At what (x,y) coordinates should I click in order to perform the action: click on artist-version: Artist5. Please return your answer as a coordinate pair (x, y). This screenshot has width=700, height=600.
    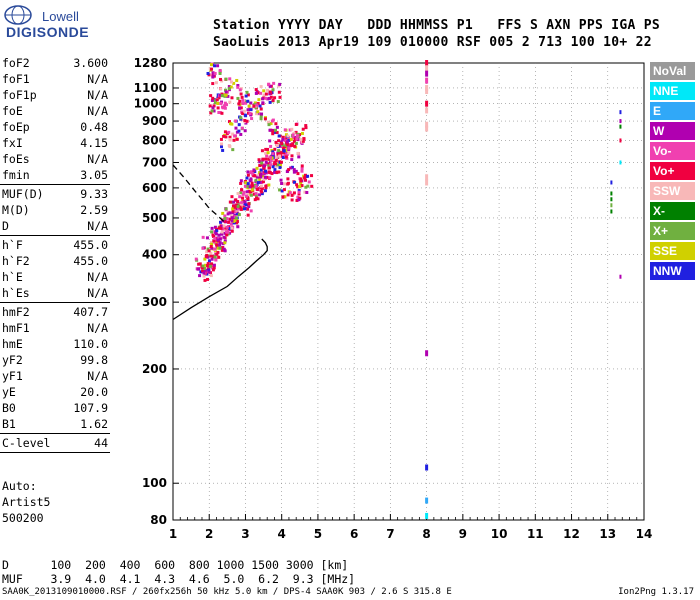
    Looking at the image, I should click on (26, 502).